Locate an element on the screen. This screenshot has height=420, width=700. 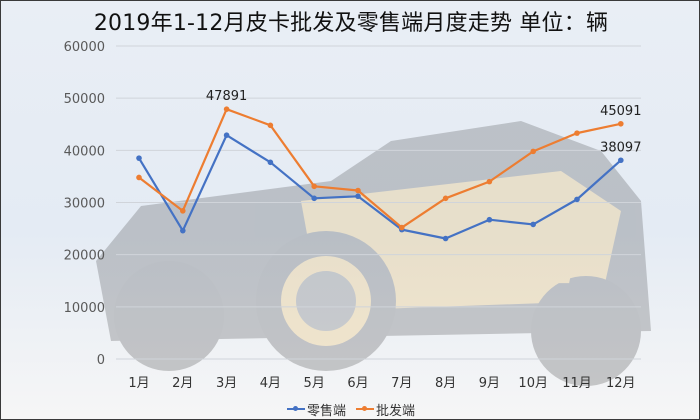
svg-text: Tonka is located at coordinates (481, 263).